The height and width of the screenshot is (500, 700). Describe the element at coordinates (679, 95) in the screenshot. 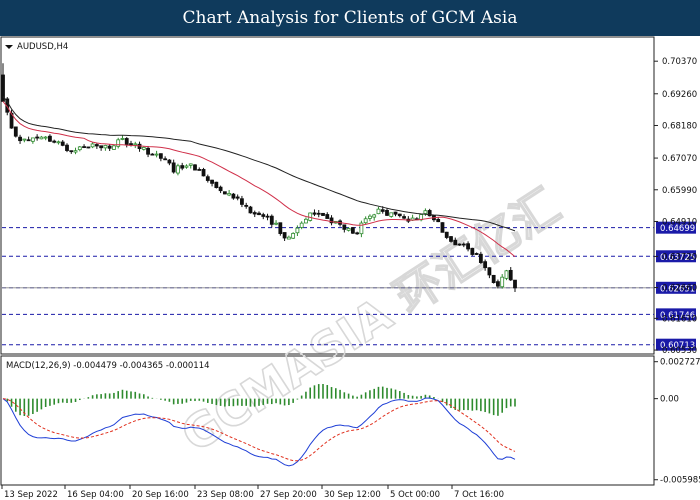

I see `price-tick-label: 0.69260` at that location.